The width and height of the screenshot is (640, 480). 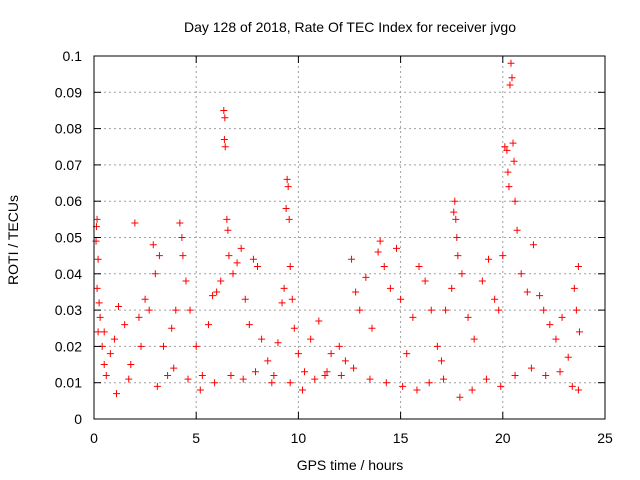 What do you see at coordinates (196, 438) in the screenshot?
I see `x-tick-label: 5` at bounding box center [196, 438].